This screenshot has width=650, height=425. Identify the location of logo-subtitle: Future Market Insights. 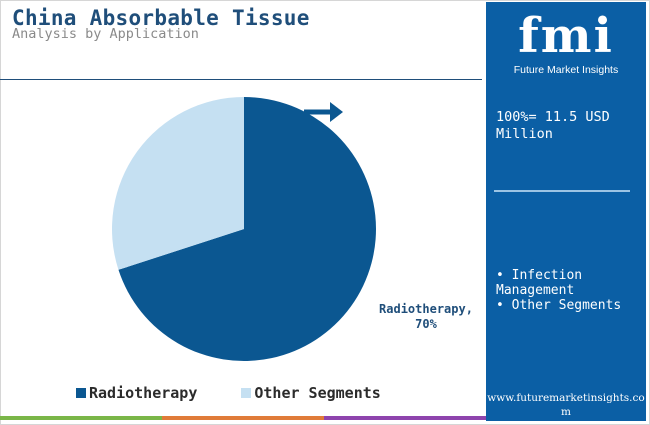
(566, 70).